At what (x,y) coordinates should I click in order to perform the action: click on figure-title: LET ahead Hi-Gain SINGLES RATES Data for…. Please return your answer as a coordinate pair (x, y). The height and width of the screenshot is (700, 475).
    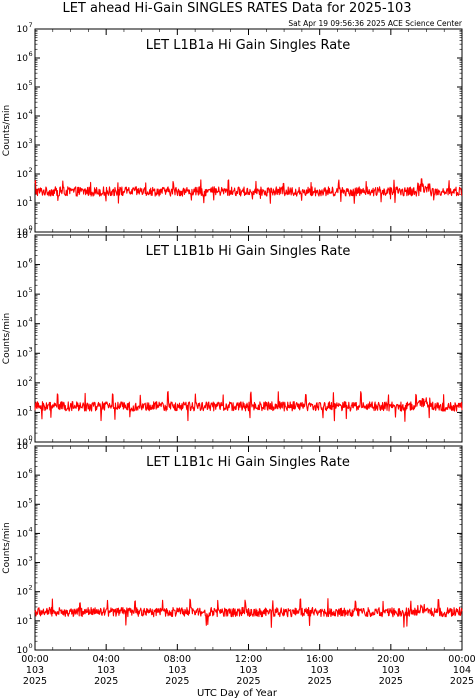
    Looking at the image, I should click on (236, 8).